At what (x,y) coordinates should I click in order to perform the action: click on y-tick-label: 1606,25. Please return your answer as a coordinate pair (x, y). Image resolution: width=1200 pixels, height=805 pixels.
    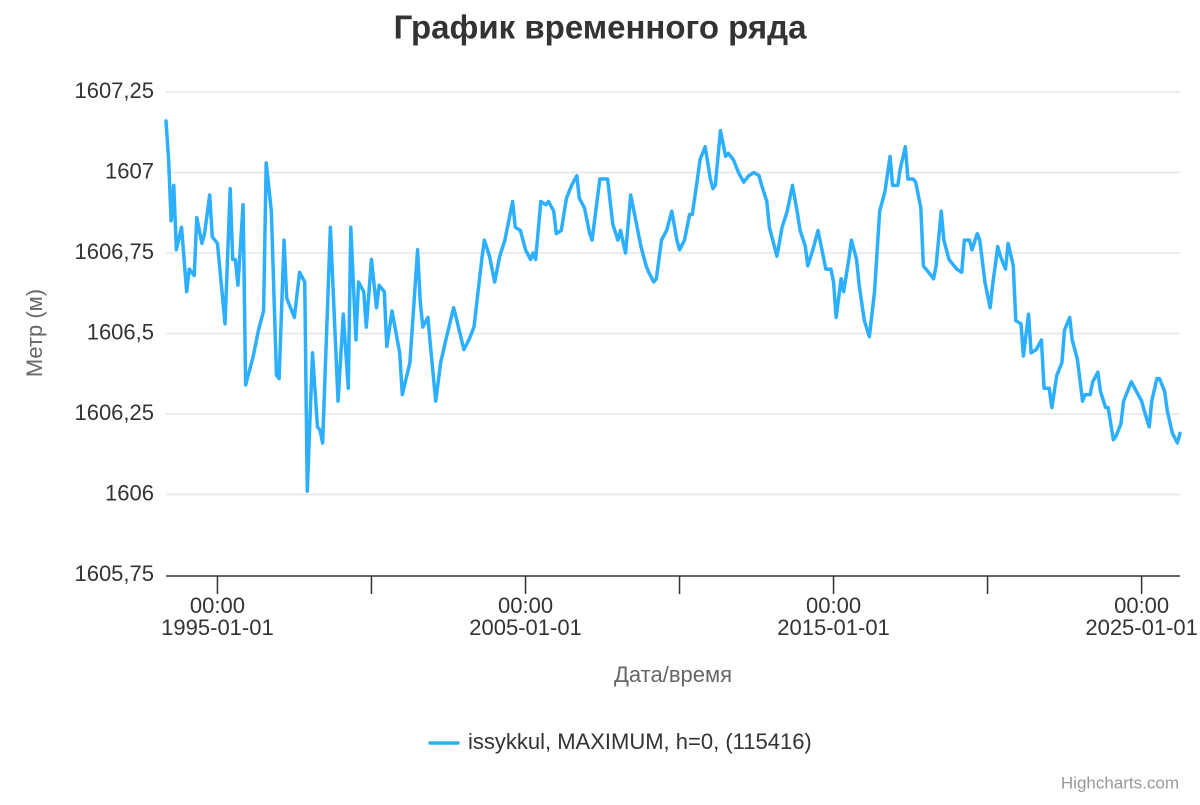
    Looking at the image, I should click on (114, 412).